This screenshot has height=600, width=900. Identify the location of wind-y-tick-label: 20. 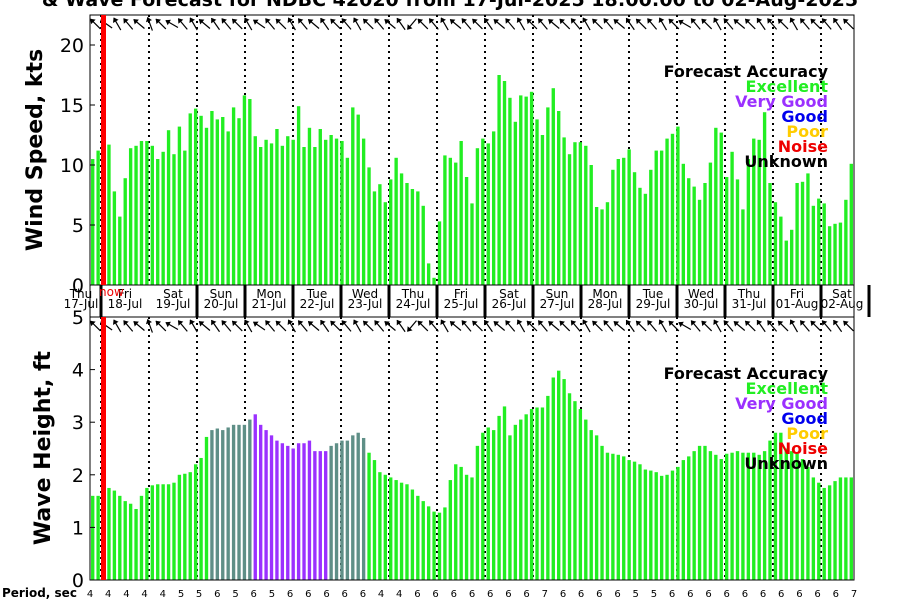
(72, 46).